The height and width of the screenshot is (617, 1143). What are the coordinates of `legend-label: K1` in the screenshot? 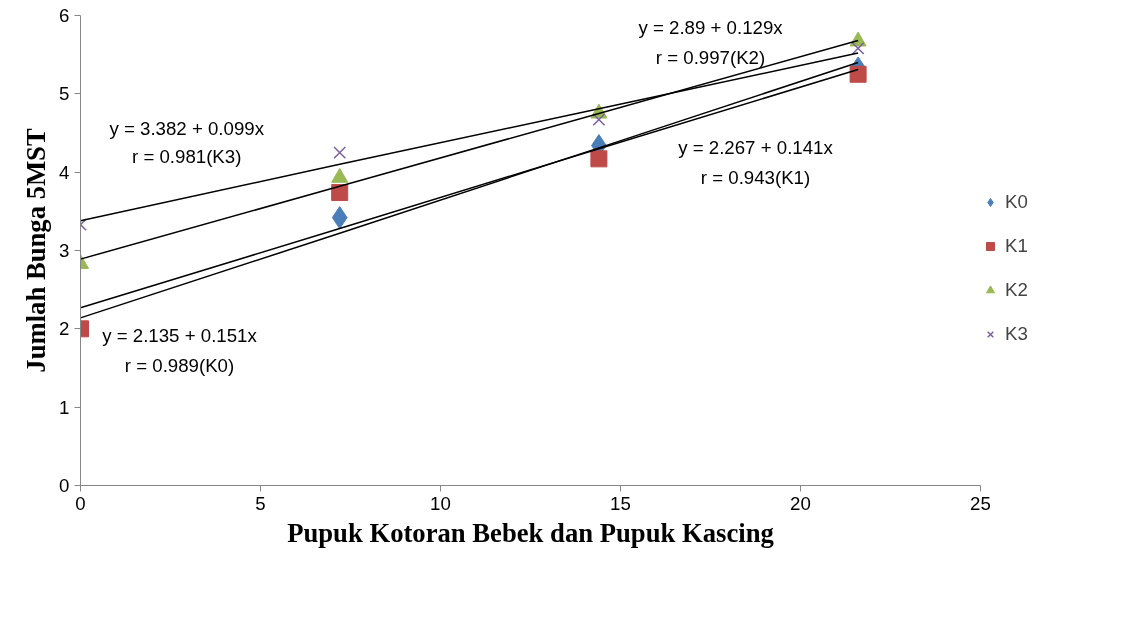 It's located at (1016, 246).